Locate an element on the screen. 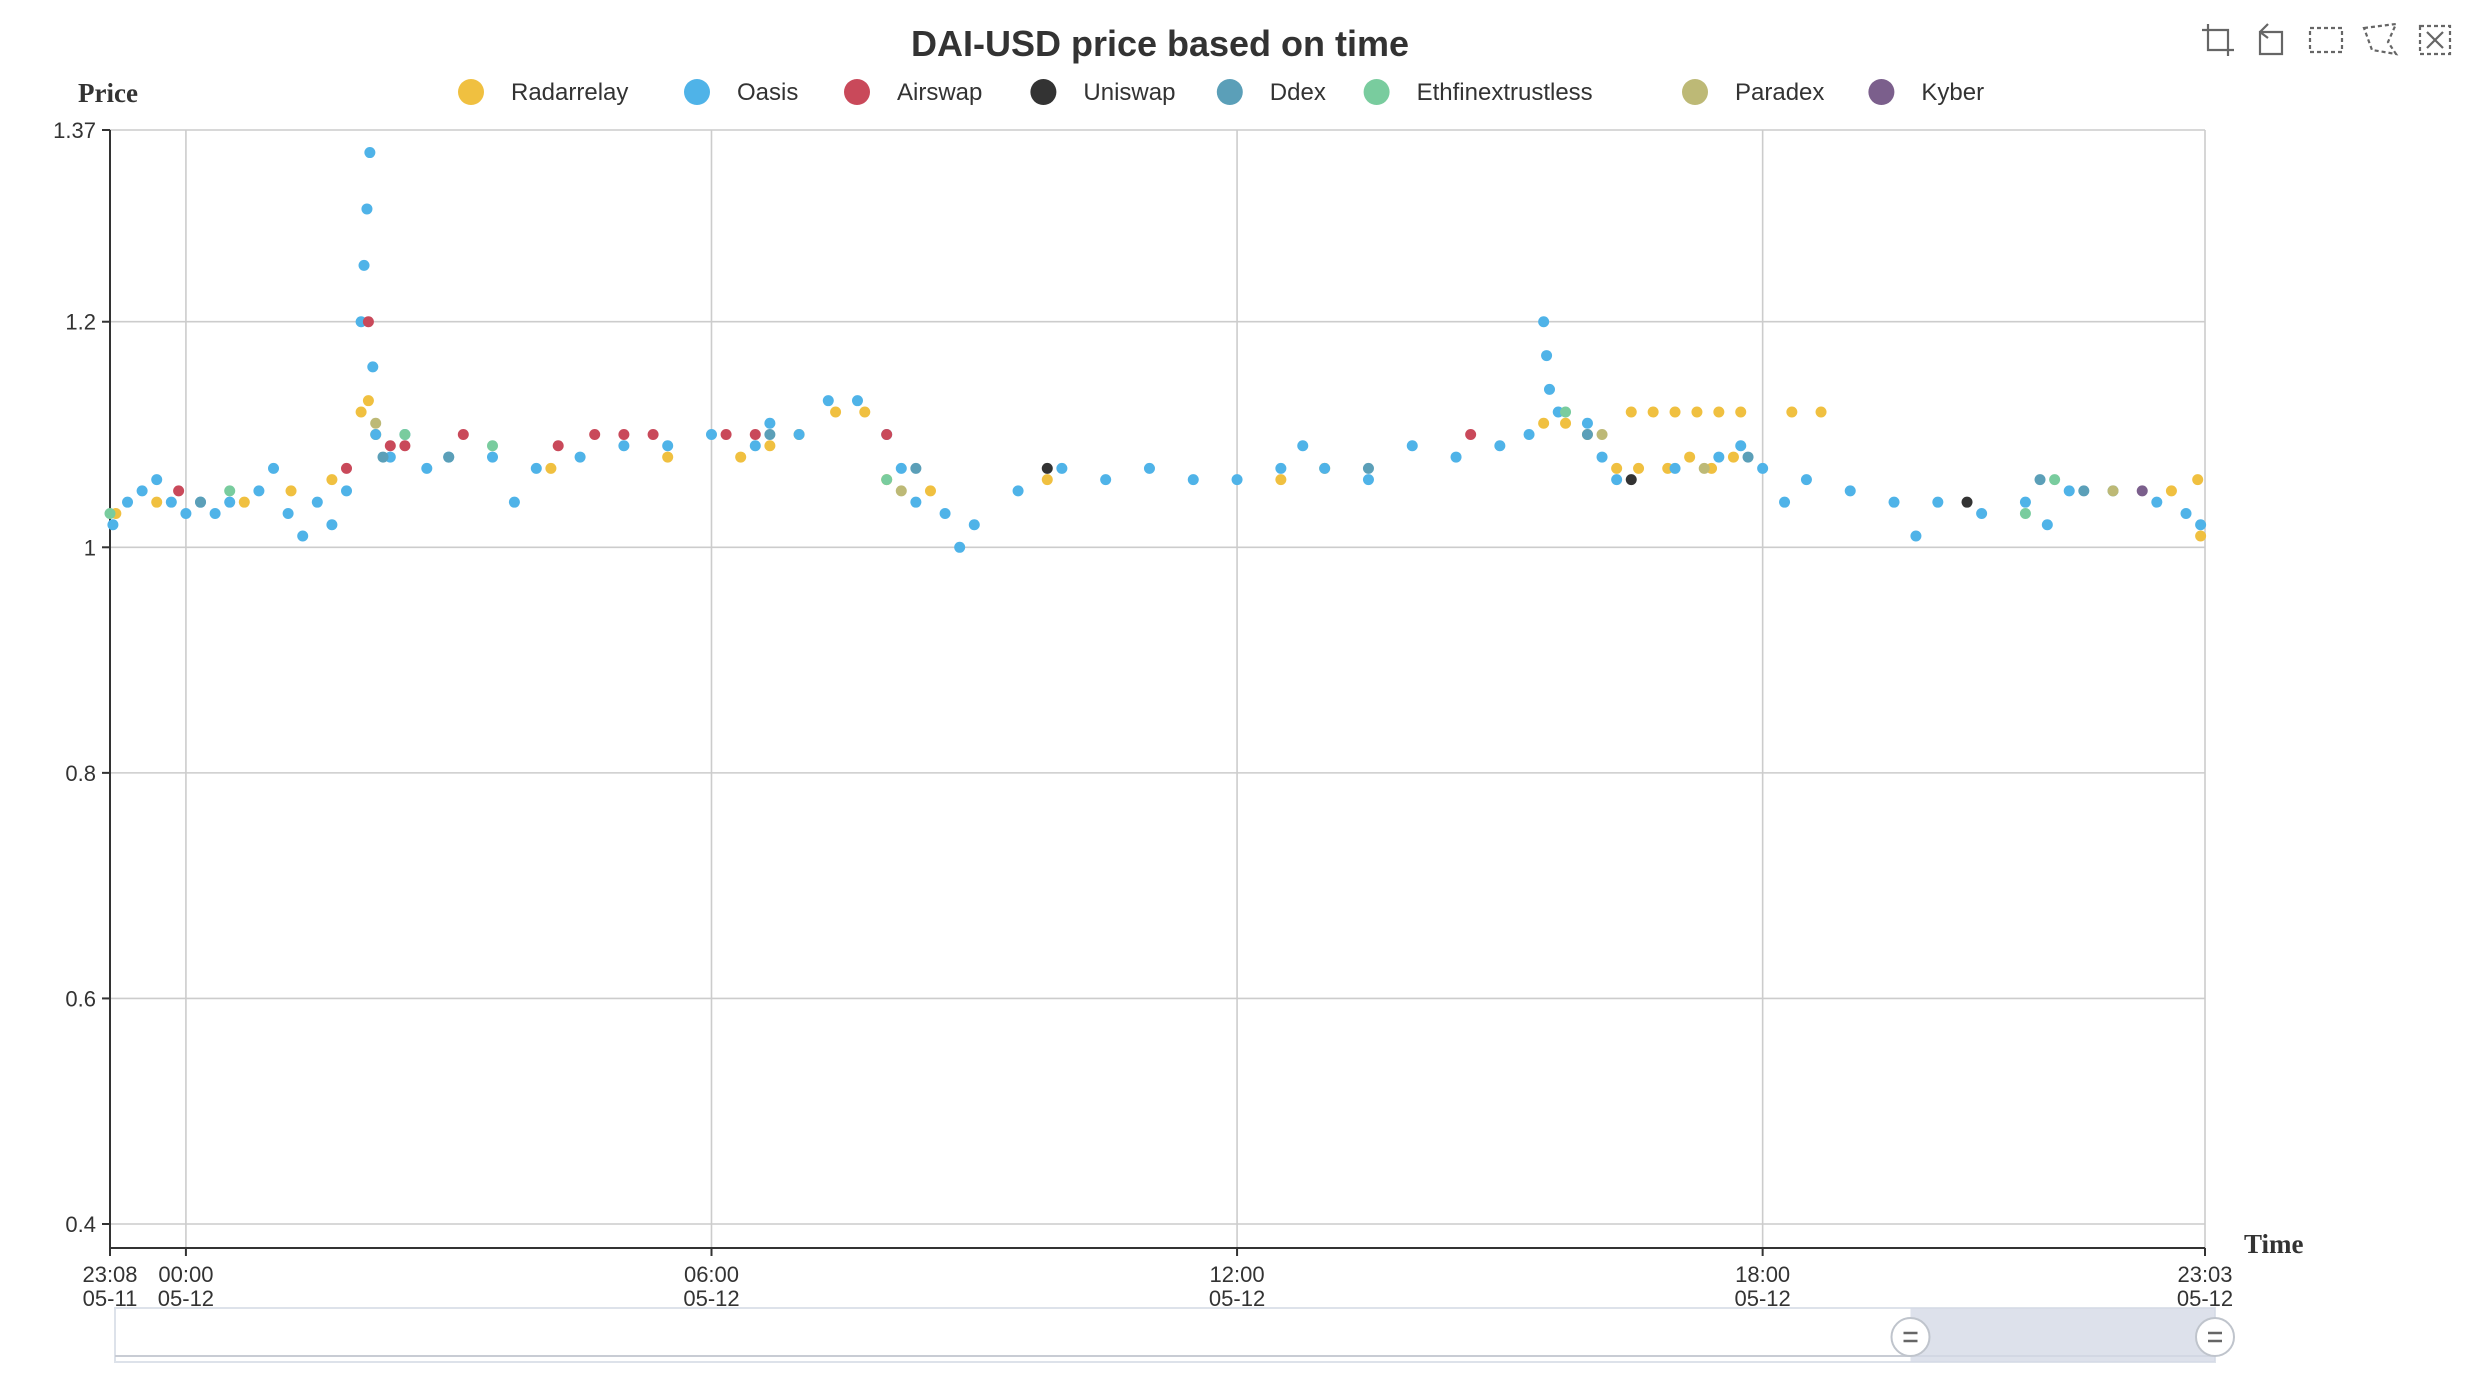 The width and height of the screenshot is (2484, 1391). legend-item-paradex: Paradex is located at coordinates (1753, 92).